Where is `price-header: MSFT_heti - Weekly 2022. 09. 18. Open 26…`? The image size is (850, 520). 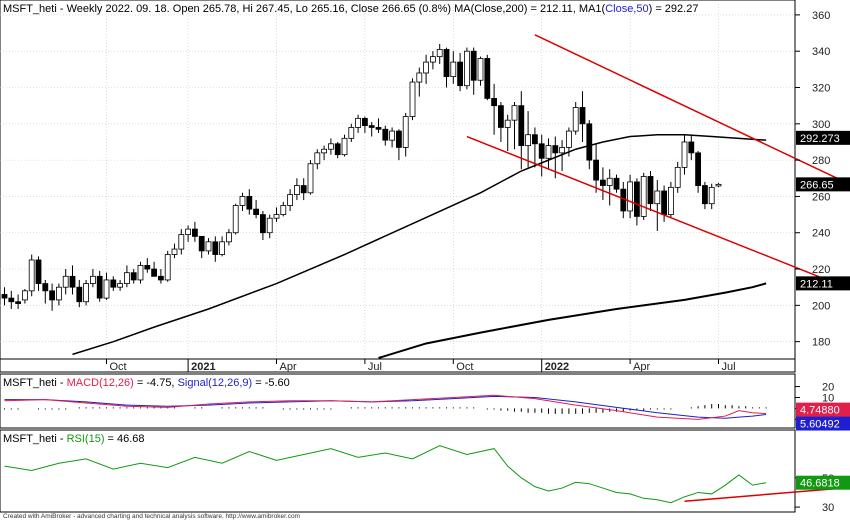 price-header: MSFT_heti - Weekly 2022. 09. 18. Open 26… is located at coordinates (350, 9).